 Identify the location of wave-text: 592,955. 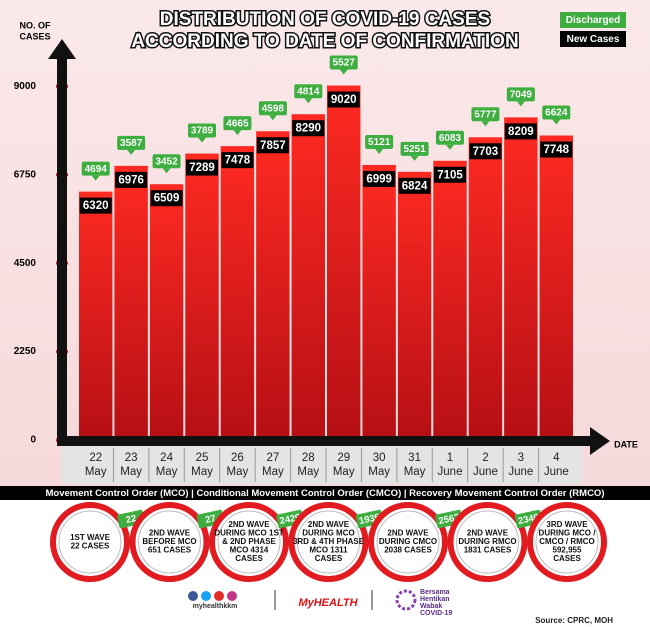
(567, 550).